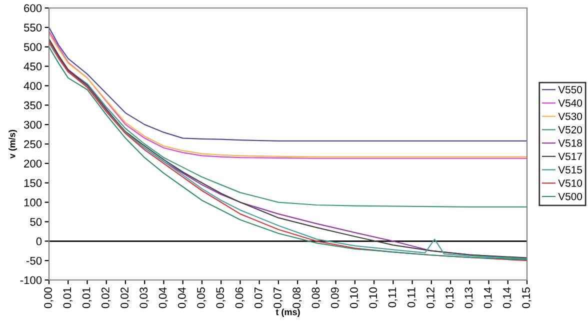 This screenshot has width=588, height=325. Describe the element at coordinates (144, 297) in the screenshot. I see `x-tick-label: 0,03` at that location.